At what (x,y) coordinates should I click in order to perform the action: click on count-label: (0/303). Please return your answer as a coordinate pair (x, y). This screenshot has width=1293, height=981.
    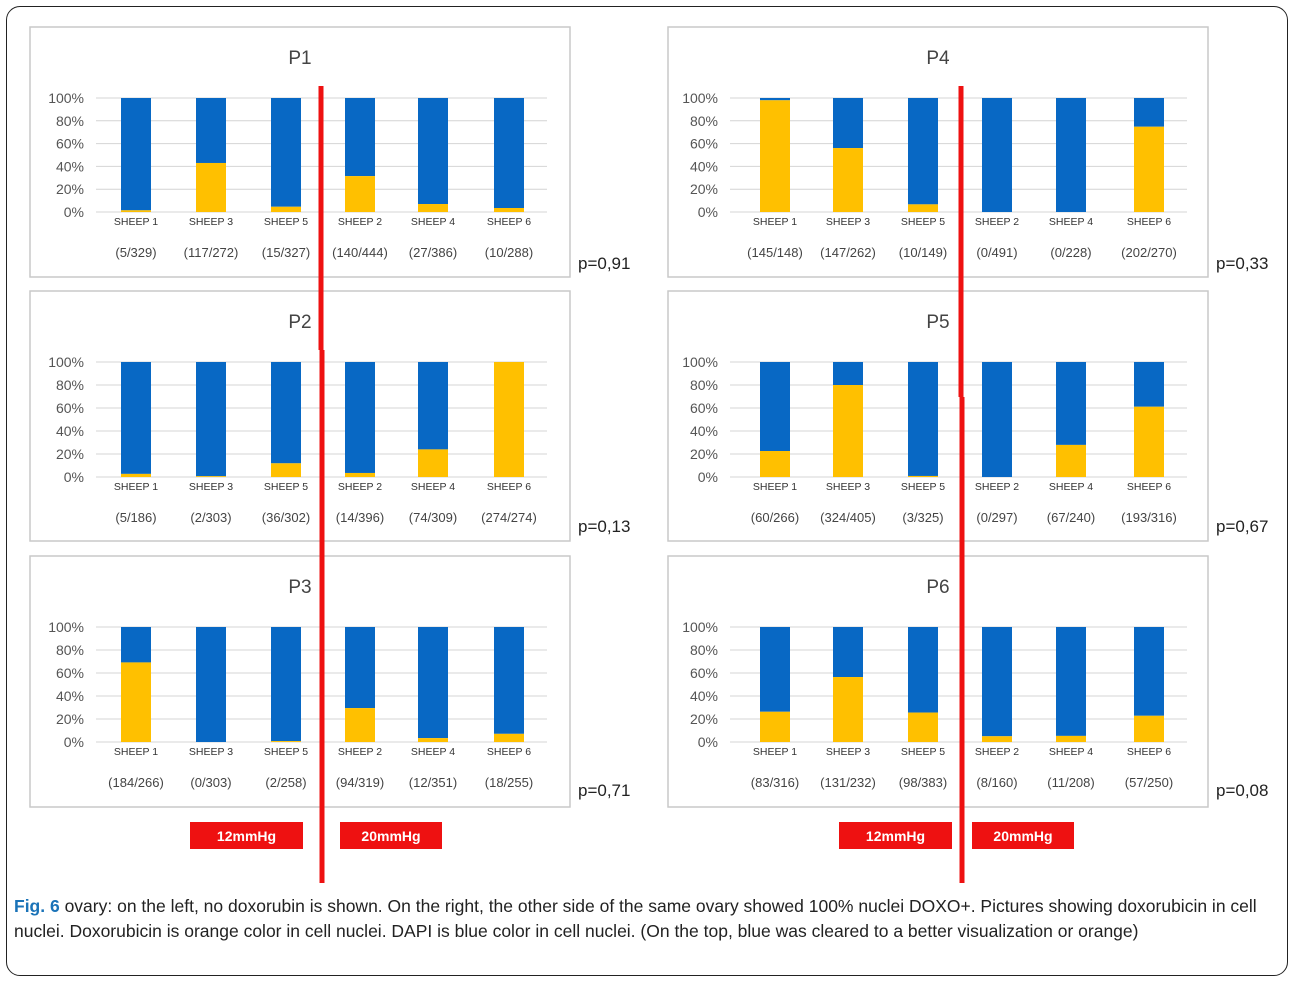
    Looking at the image, I should click on (210, 782).